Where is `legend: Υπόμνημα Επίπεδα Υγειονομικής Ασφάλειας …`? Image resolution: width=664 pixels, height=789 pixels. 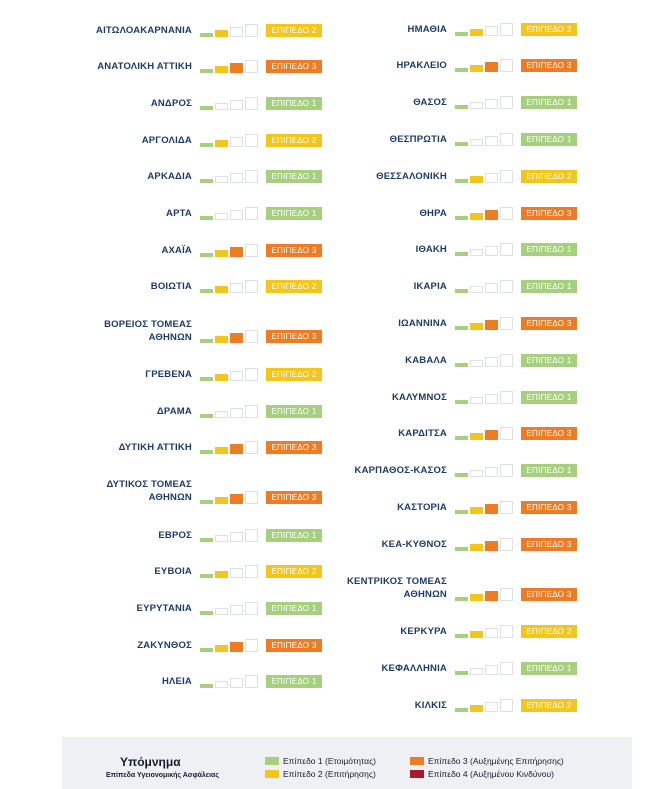
legend: Υπόμνημα Επίπεδα Υγειονομικής Ασφάλειας … is located at coordinates (347, 763).